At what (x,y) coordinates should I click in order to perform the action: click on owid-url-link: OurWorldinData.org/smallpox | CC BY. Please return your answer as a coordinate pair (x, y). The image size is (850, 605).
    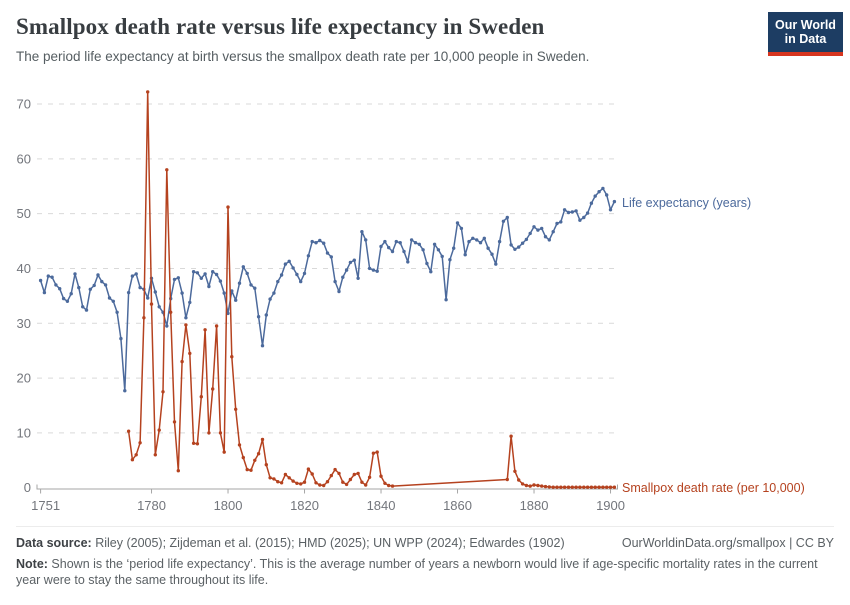
    Looking at the image, I should click on (727, 543).